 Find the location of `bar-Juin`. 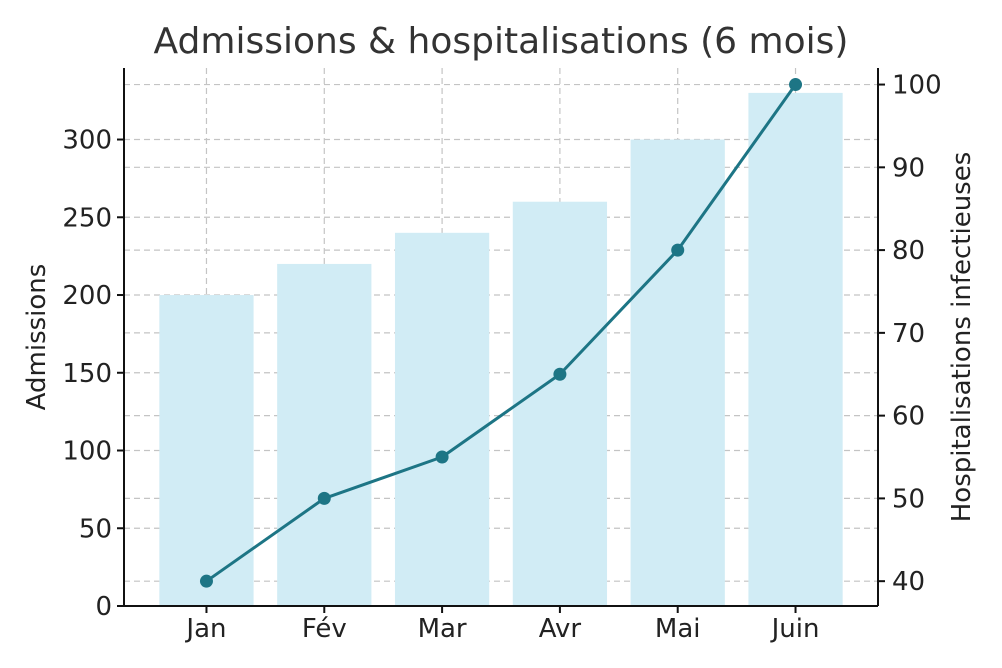

bar-Juin is located at coordinates (795, 349).